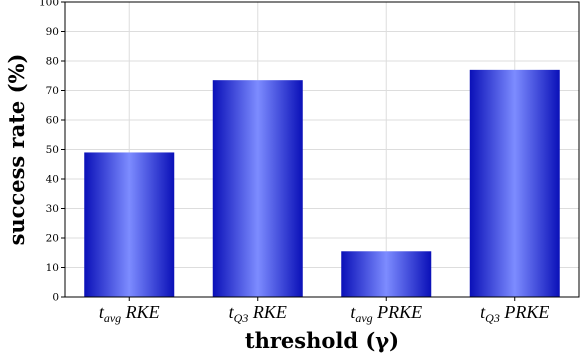 This screenshot has height=363, width=587. What do you see at coordinates (514, 313) in the screenshot?
I see `x-tick-label: tQ3 PRKE` at bounding box center [514, 313].